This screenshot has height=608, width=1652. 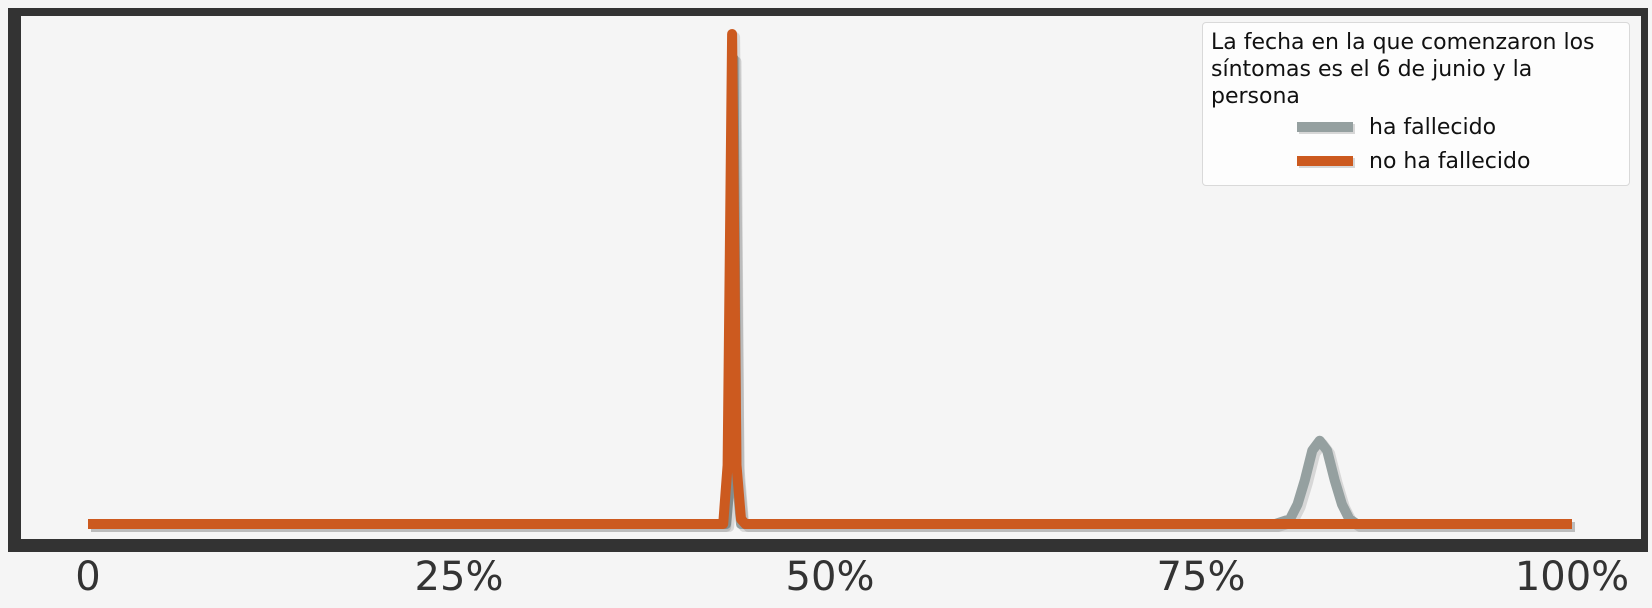 What do you see at coordinates (1326, 128) in the screenshot?
I see `legend-swatch-ha-fallecido` at bounding box center [1326, 128].